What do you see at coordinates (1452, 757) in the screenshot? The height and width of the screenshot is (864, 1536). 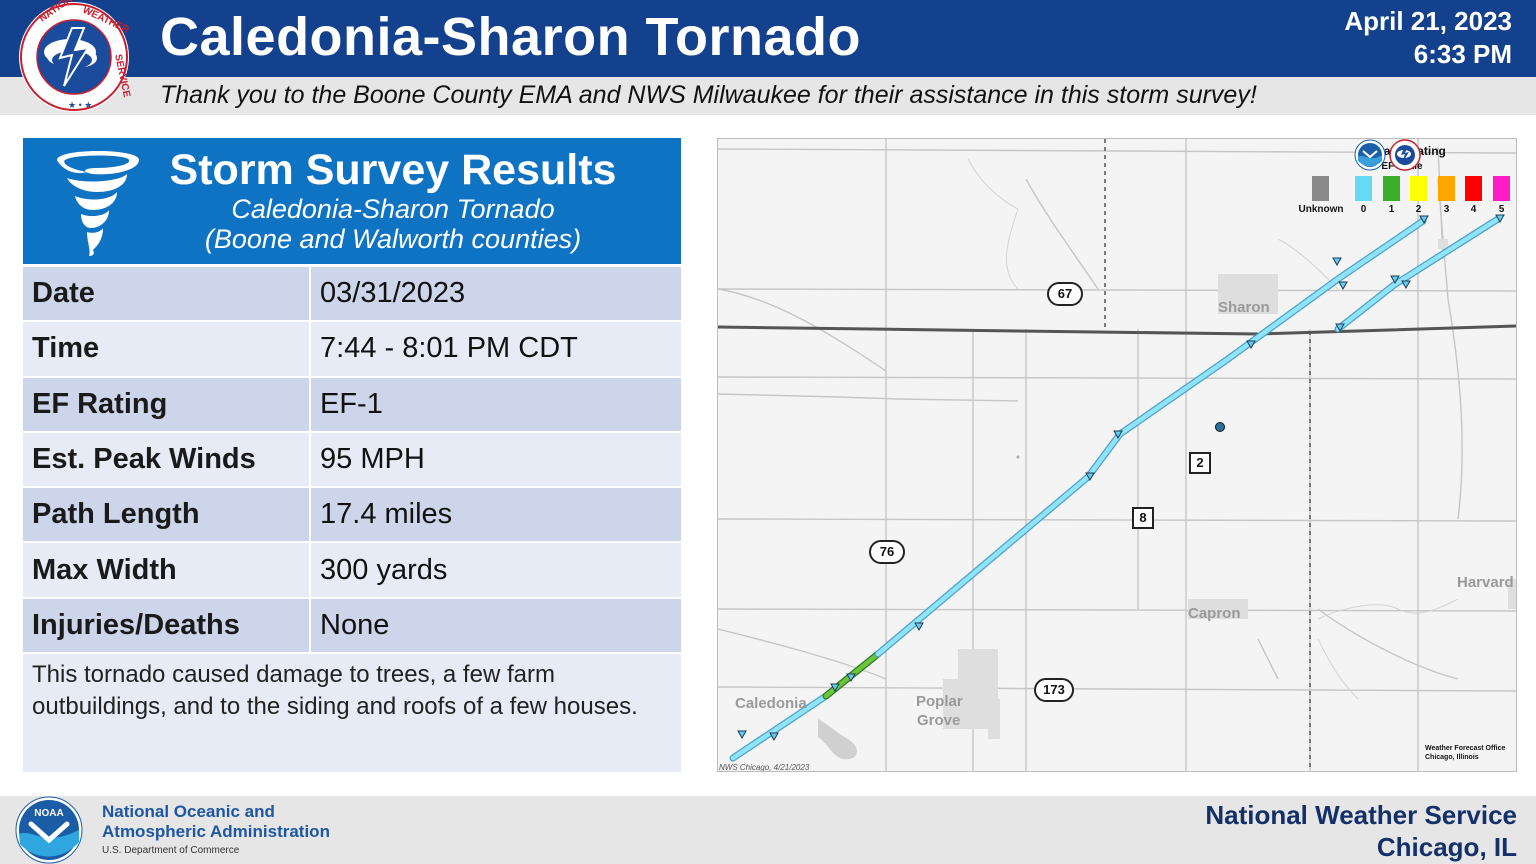 I see `wfo-line-2: Chicago, Illinois` at bounding box center [1452, 757].